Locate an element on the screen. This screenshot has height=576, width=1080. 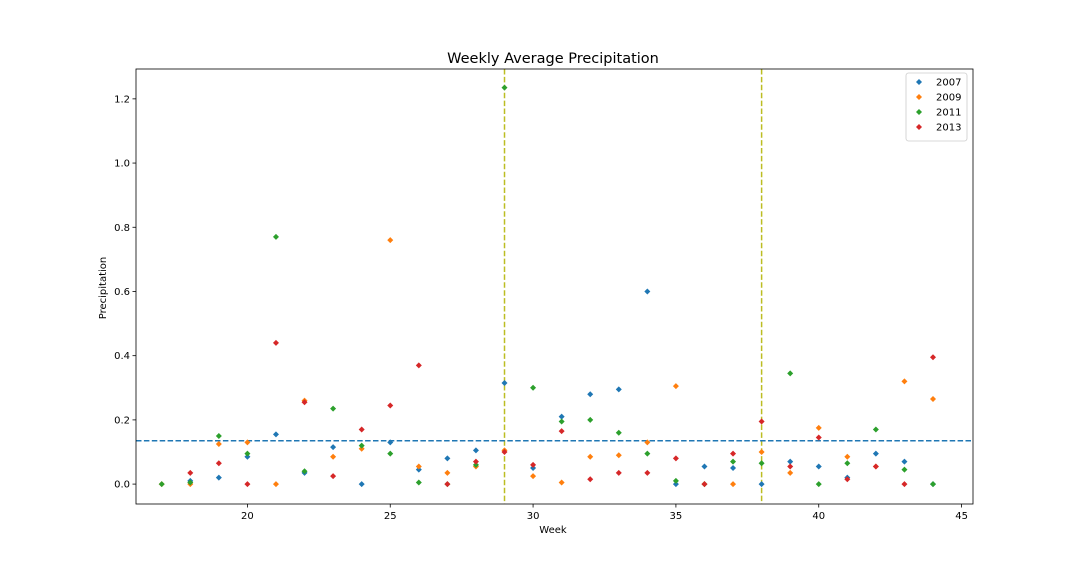
legend-item-2011: 2011 is located at coordinates (938, 113).